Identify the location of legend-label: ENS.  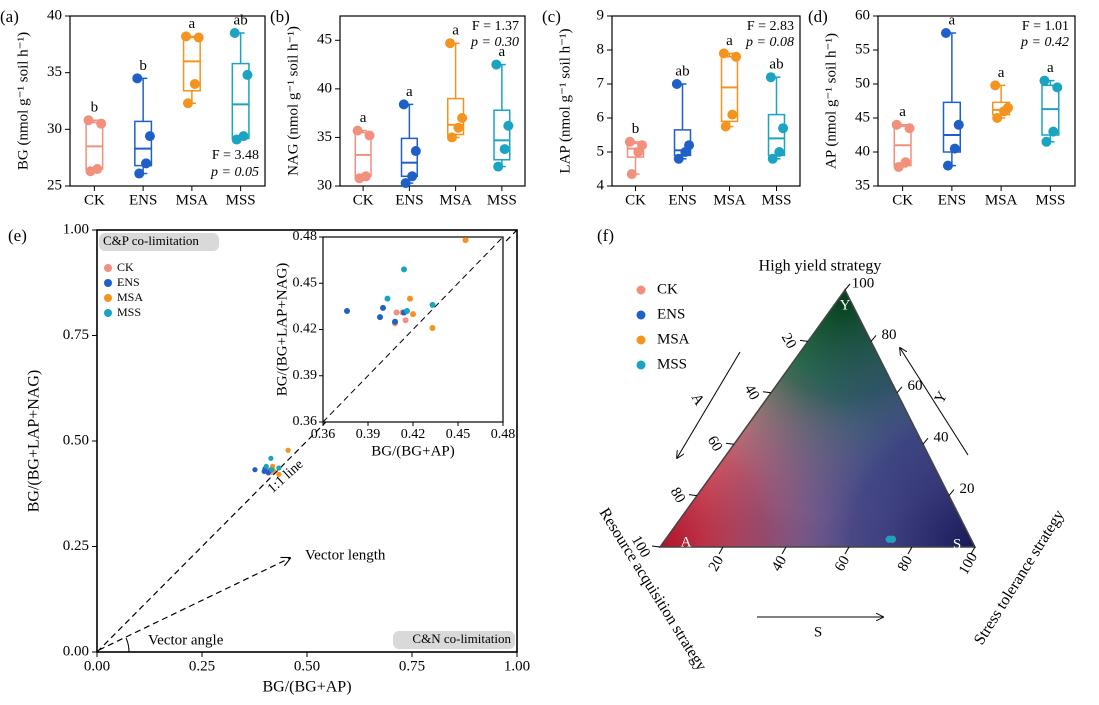
(128, 282).